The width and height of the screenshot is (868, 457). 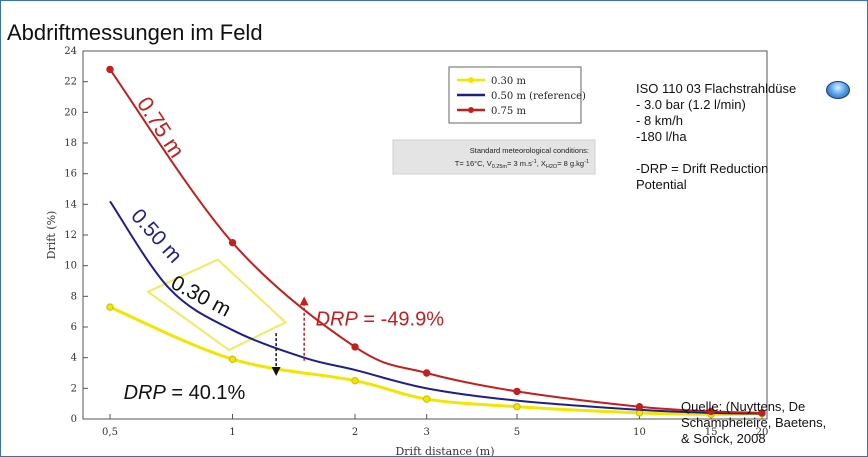 I want to click on legend-label: 0.75 m, so click(x=508, y=111).